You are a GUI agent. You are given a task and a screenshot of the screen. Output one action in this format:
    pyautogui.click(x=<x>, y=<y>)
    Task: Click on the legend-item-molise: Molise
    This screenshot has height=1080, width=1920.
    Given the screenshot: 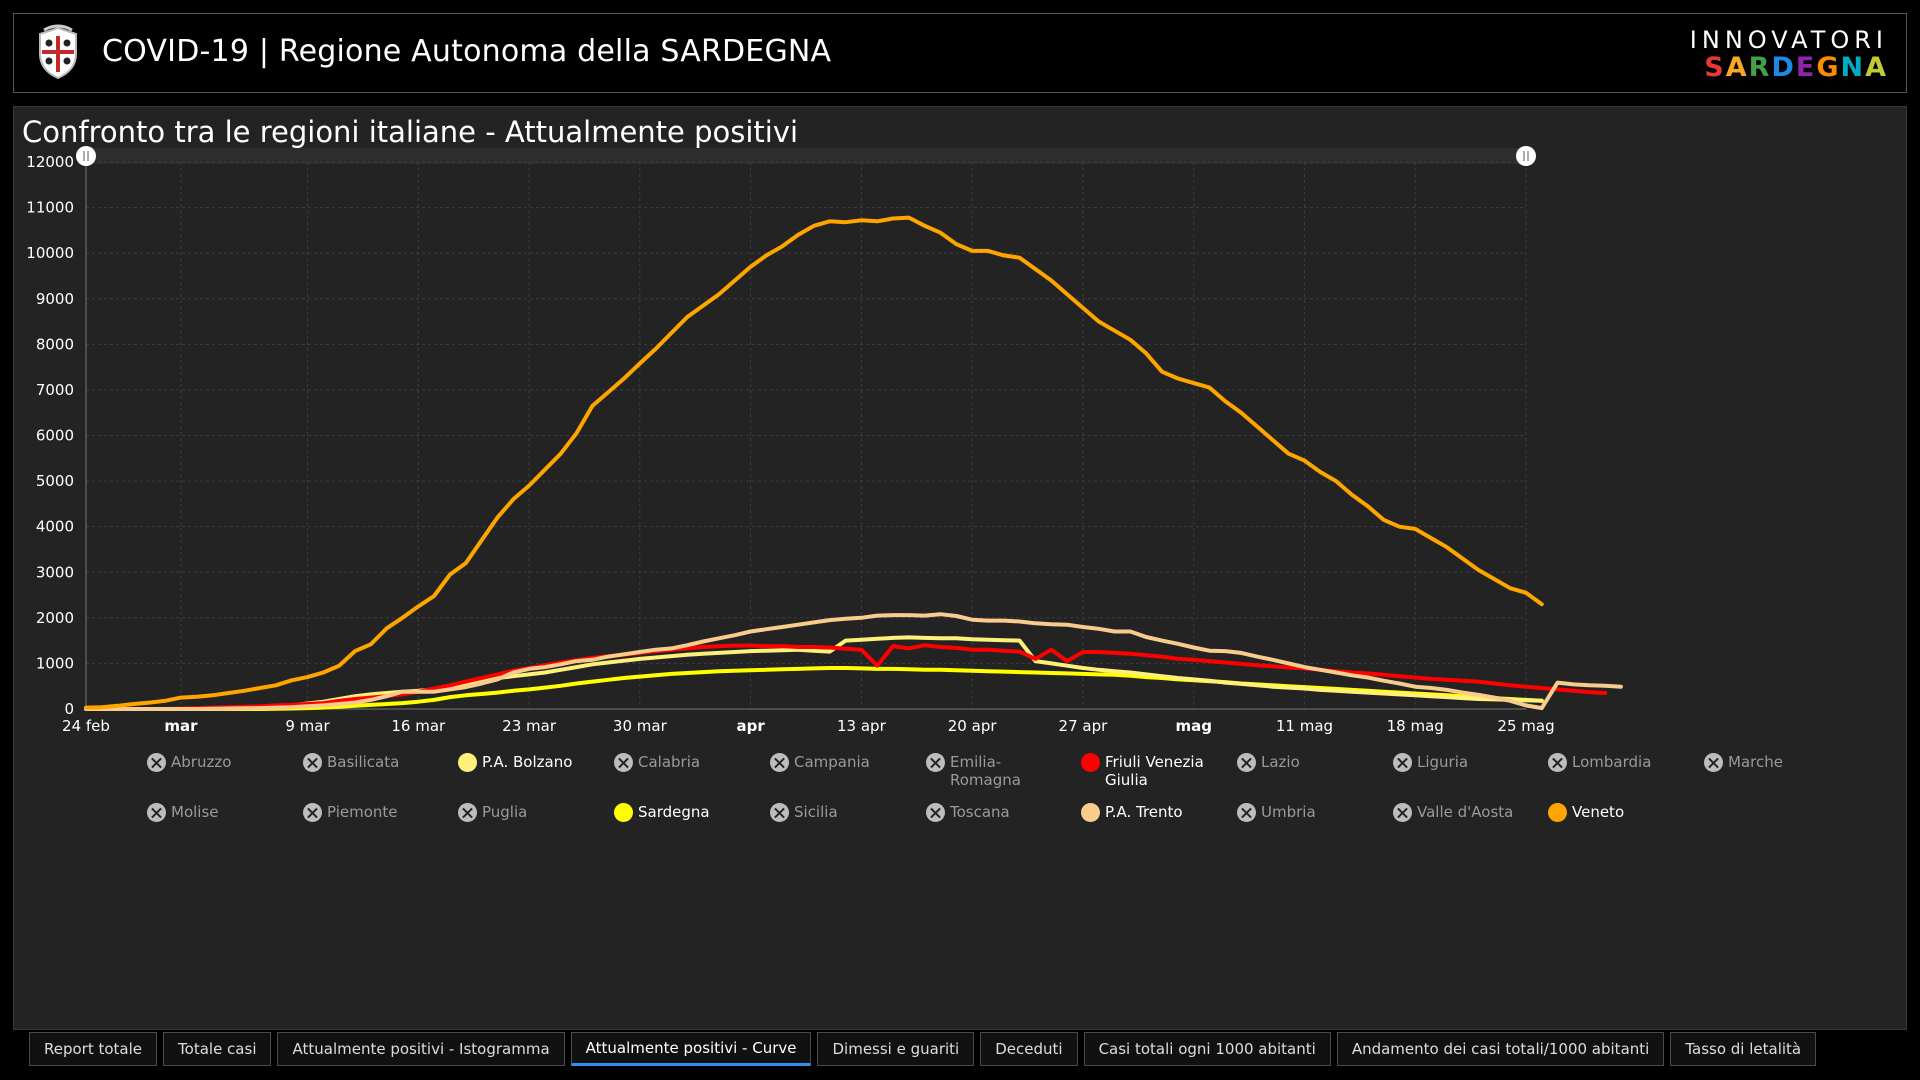 What is the action you would take?
    pyautogui.click(x=219, y=812)
    